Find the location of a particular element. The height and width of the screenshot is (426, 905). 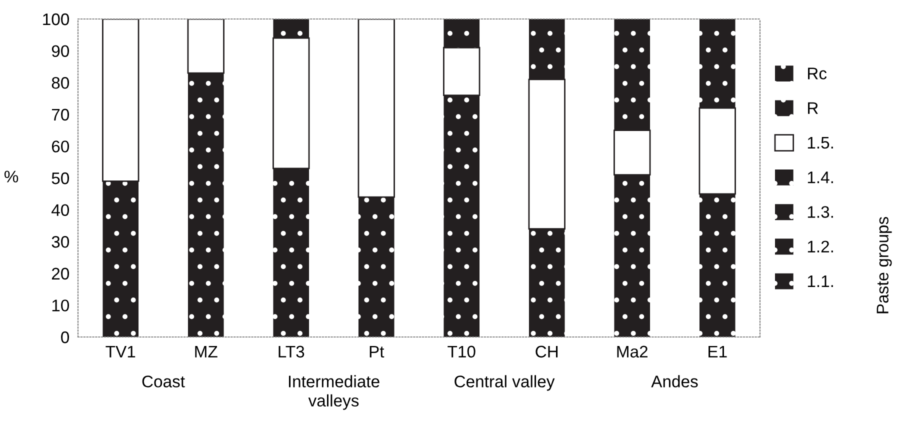

text: Andes is located at coordinates (674, 381).